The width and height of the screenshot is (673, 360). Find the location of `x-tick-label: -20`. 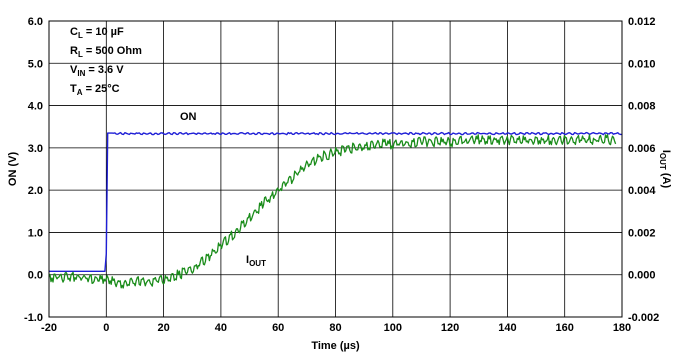

x-tick-label: -20 is located at coordinates (49, 328).